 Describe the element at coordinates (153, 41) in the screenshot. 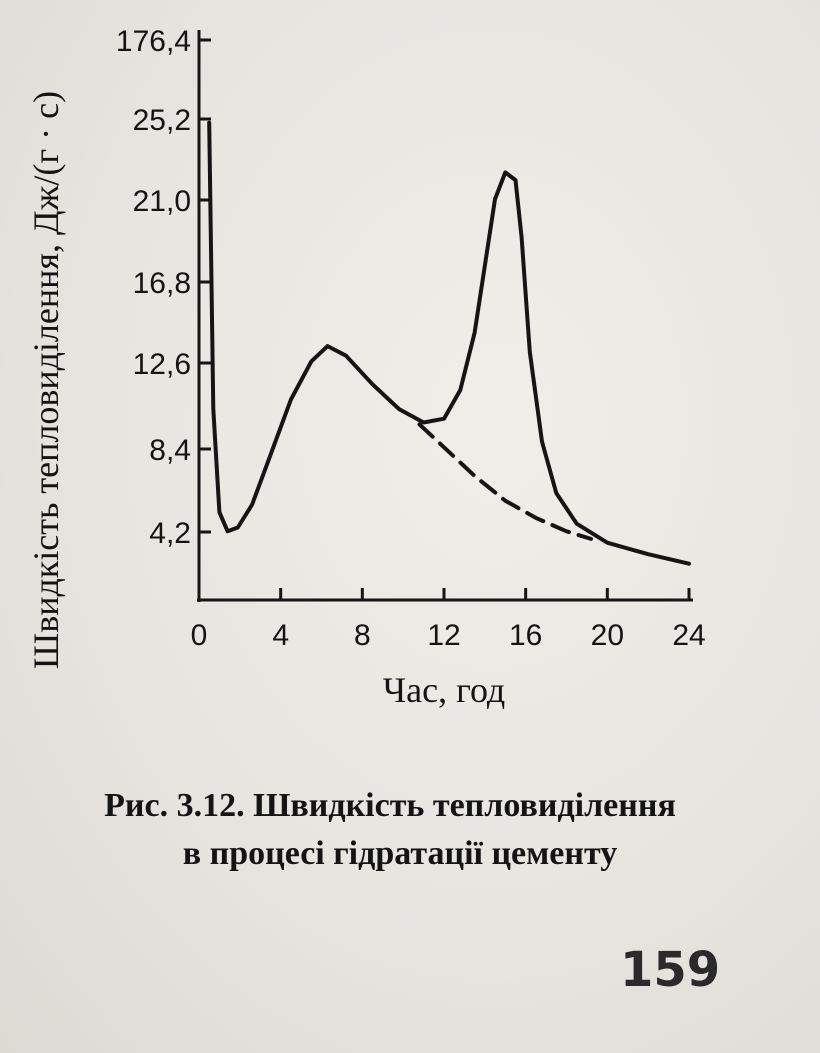

I see `y-tick-label: 176,4` at that location.